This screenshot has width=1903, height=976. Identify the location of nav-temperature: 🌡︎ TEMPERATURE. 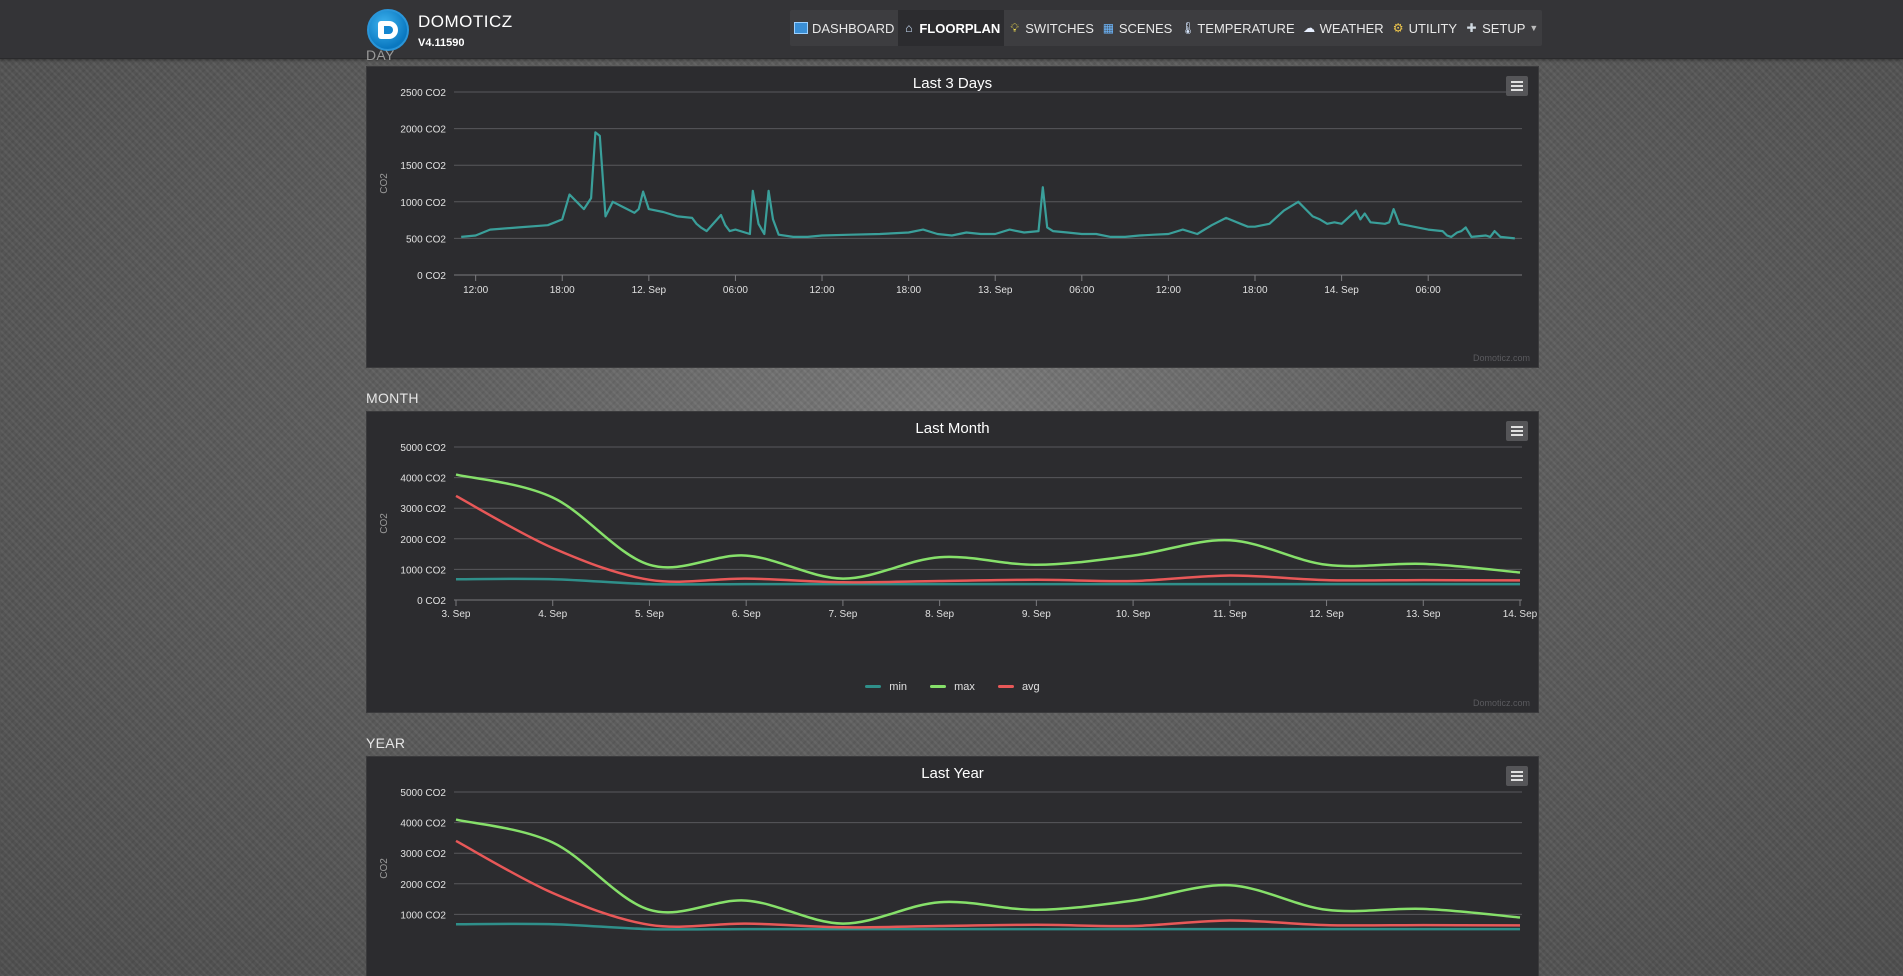
(1237, 28).